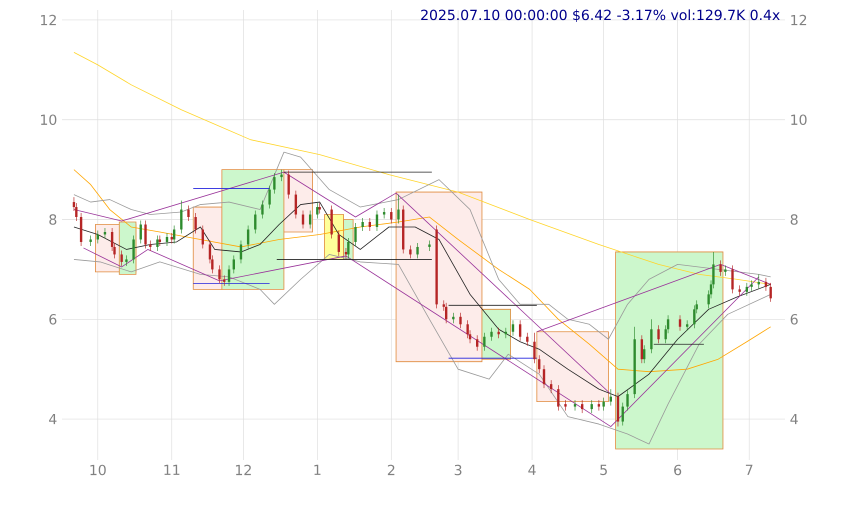 The image size is (849, 505). Describe the element at coordinates (749, 469) in the screenshot. I see `x-tick-label: 7` at that location.